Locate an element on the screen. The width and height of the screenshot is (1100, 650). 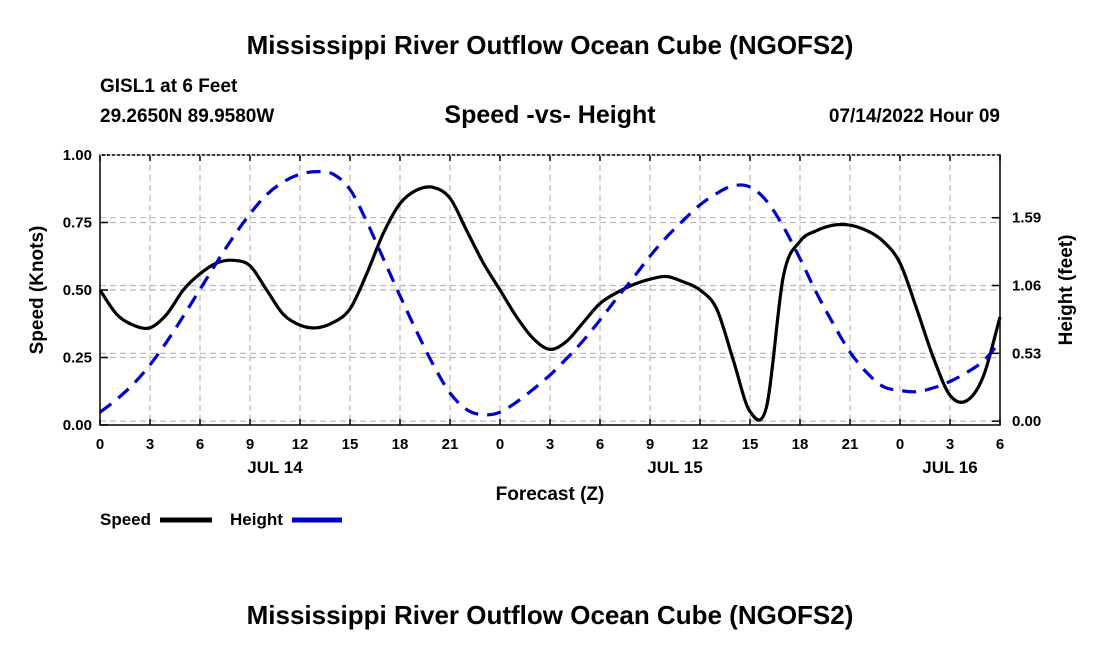
date-label: JUL 15 is located at coordinates (674, 467).